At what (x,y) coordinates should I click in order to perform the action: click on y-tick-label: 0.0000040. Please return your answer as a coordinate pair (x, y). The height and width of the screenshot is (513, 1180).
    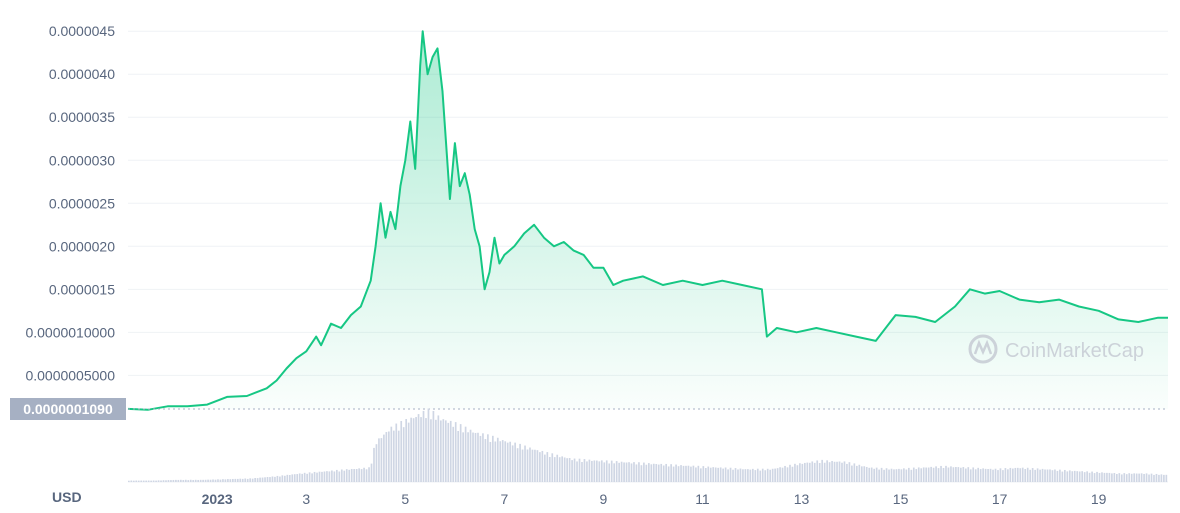
    Looking at the image, I should click on (82, 74).